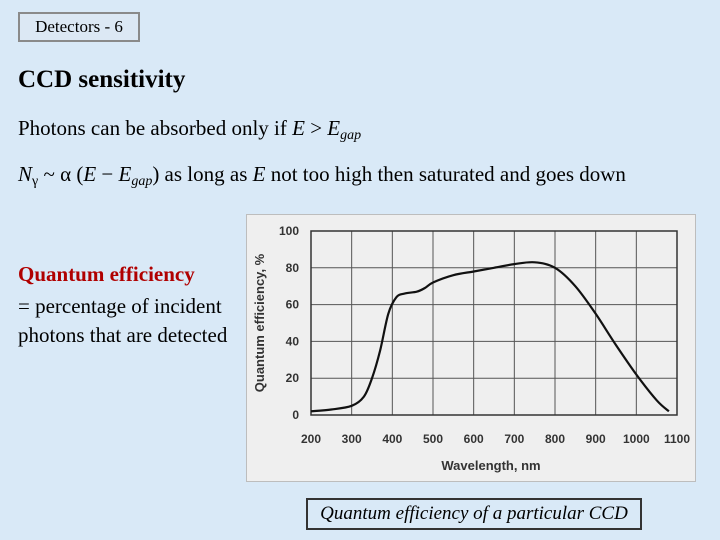 Image resolution: width=720 pixels, height=540 pixels. I want to click on chart-caption: Quantum efficiency of a particular CCD, so click(474, 514).